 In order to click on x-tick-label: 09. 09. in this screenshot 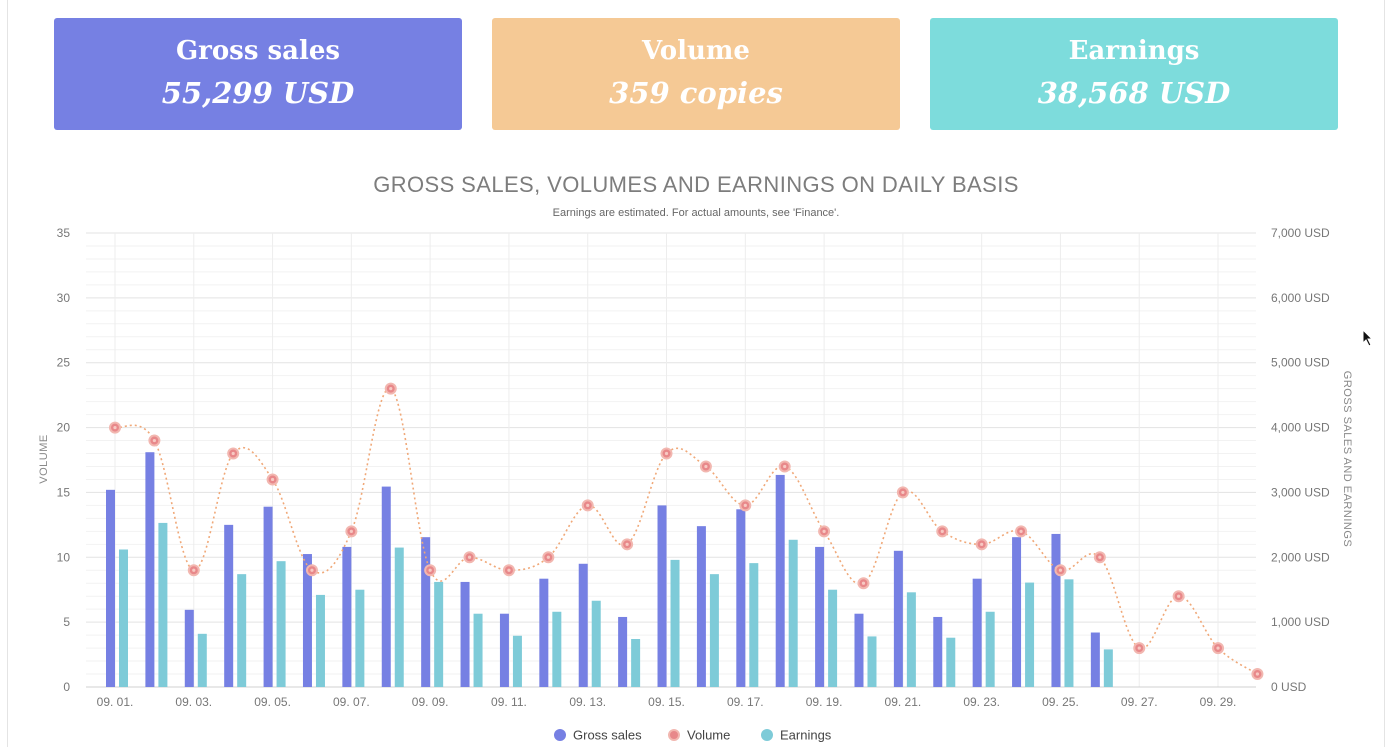, I will do `click(430, 702)`.